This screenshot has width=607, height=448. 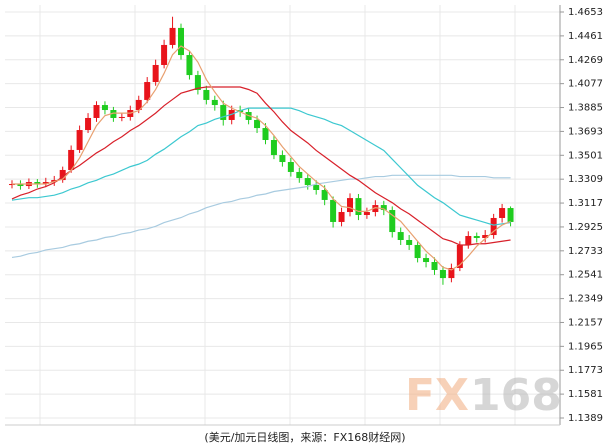 What do you see at coordinates (585, 155) in the screenshot?
I see `y-tick-label: 1.3501` at bounding box center [585, 155].